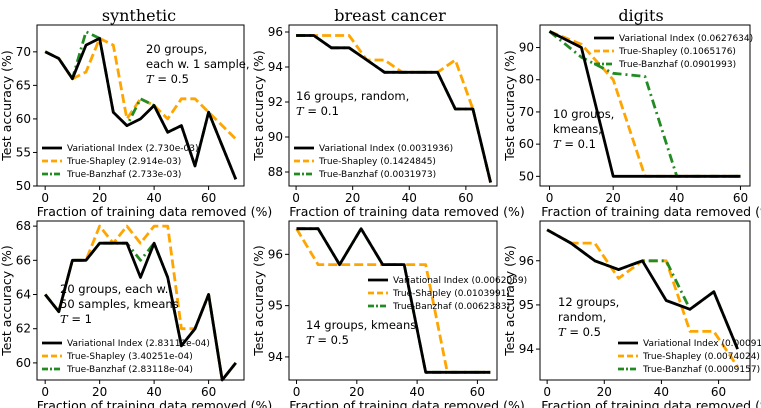 The height and width of the screenshot is (408, 761). What do you see at coordinates (275, 172) in the screenshot?
I see `y-tick-label: 88` at bounding box center [275, 172].